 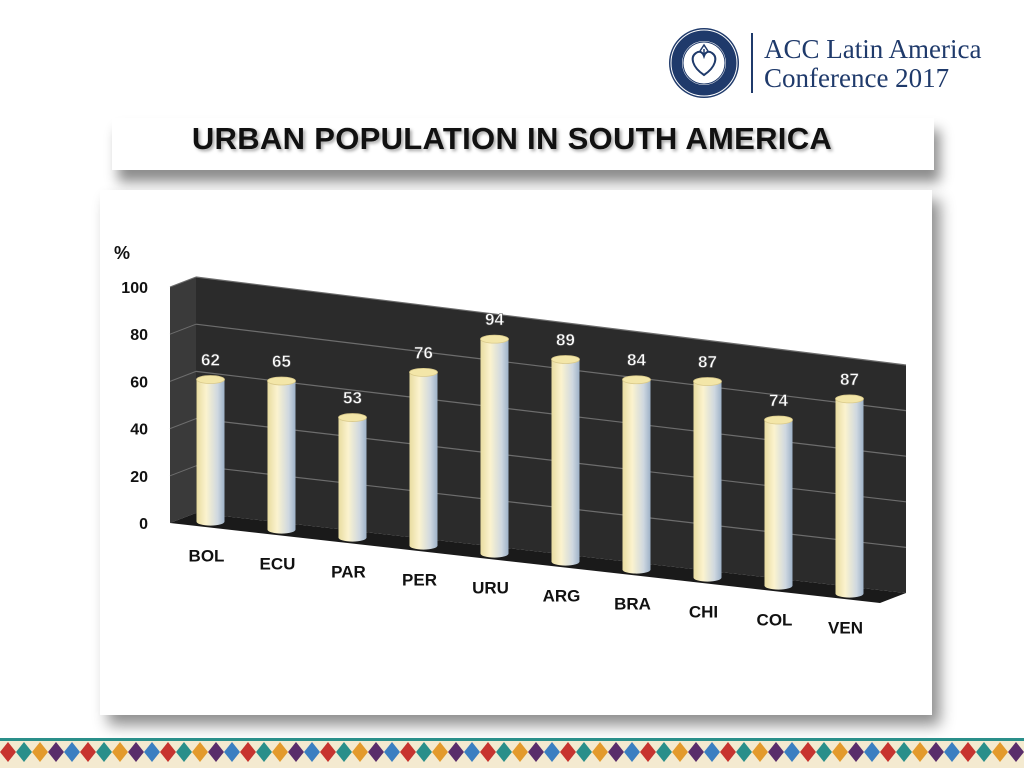 I want to click on logo-line-2: Conference 2017, so click(x=857, y=78).